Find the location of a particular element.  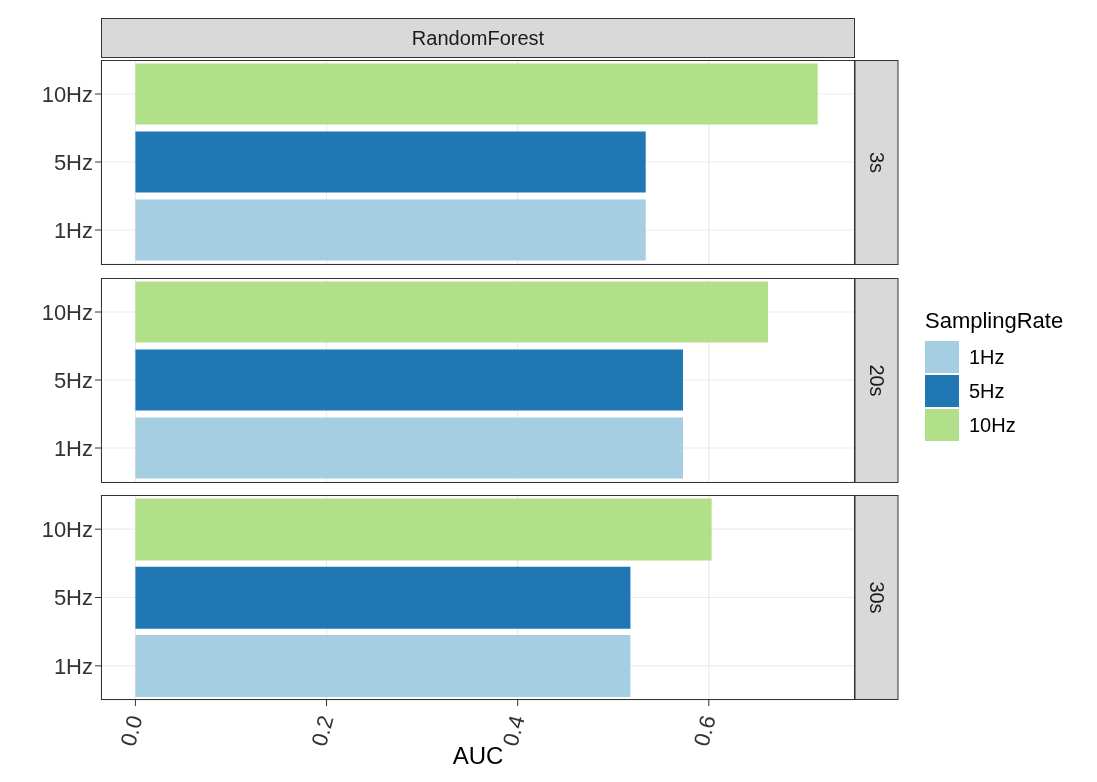

x-tick-label: 0.2 is located at coordinates (322, 730).